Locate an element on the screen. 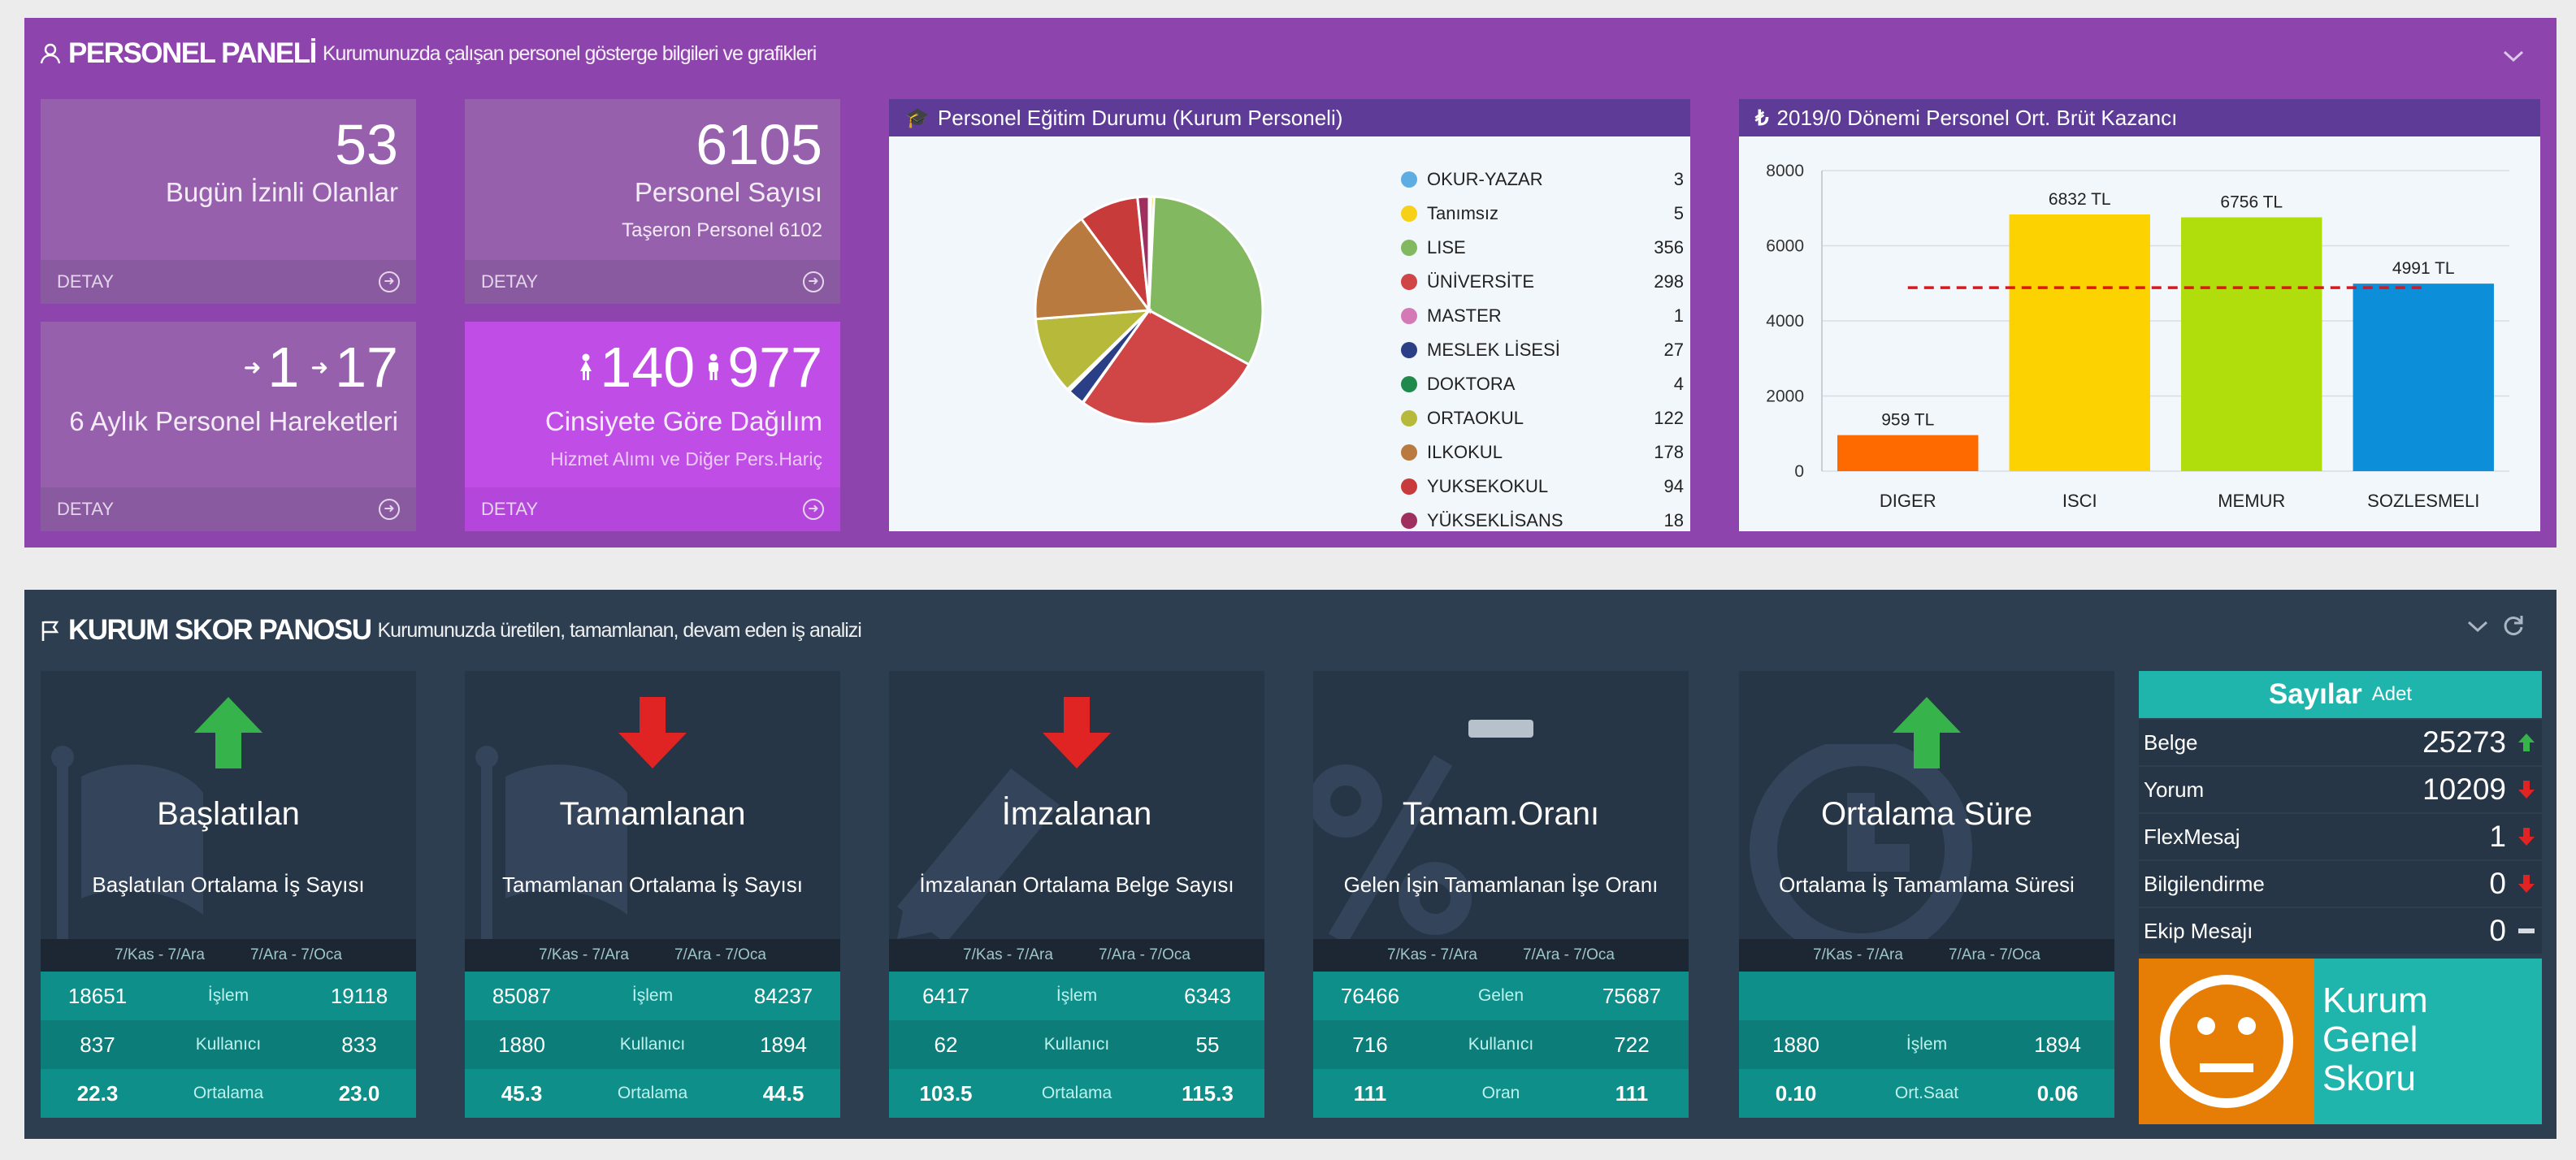 The image size is (2576, 1160). stat-curr: 6343 is located at coordinates (1207, 995).